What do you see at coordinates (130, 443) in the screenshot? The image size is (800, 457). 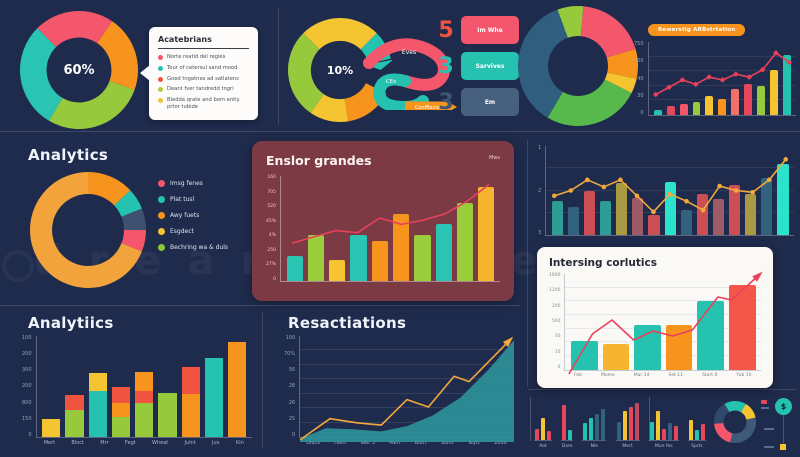 I see `x-tick-label: Fegt` at bounding box center [130, 443].